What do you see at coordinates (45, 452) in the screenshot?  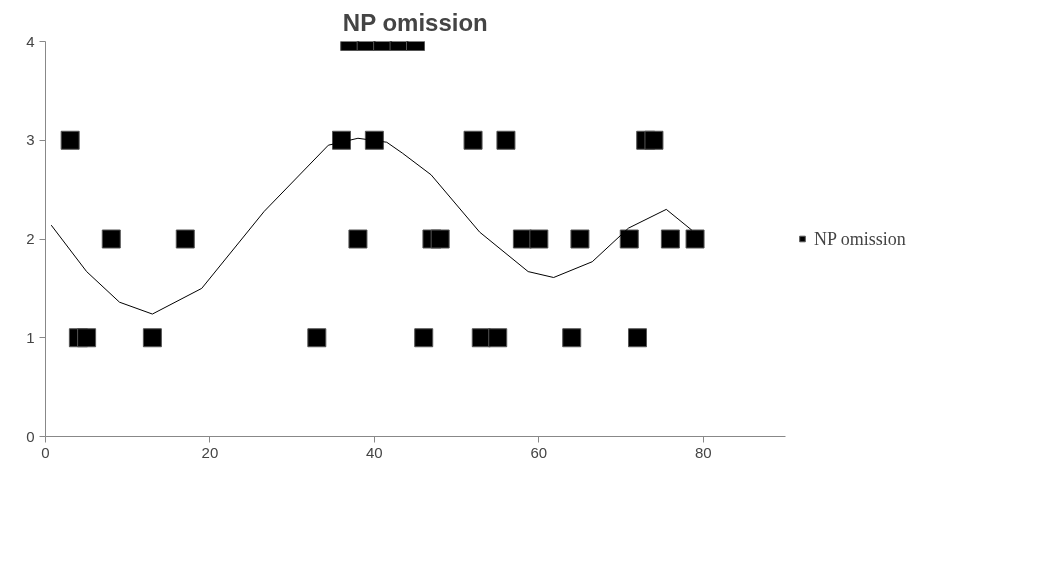 I see `x-tick-label: 0` at bounding box center [45, 452].